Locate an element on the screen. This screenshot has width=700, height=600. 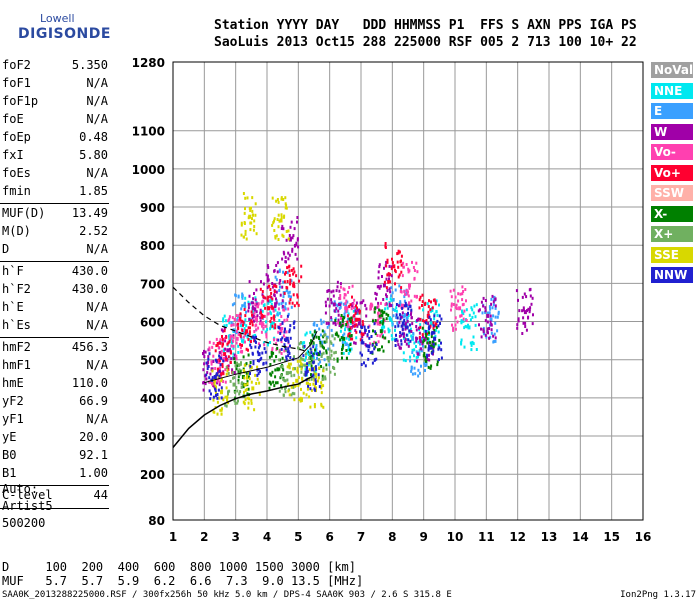
y-tick-label: 80 is located at coordinates (156, 521).